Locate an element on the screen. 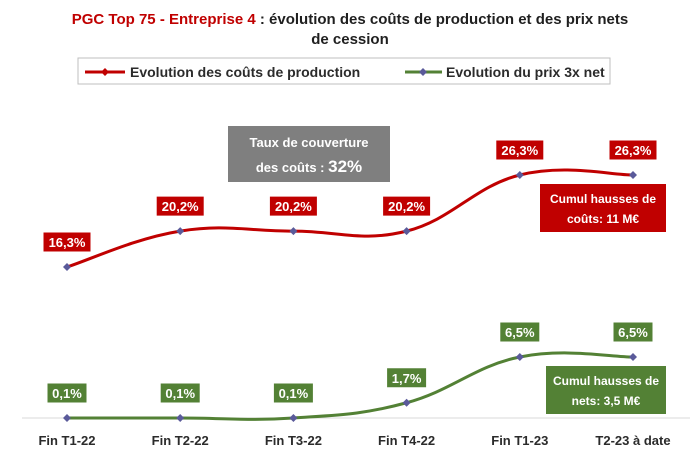 Image resolution: width=700 pixels, height=457 pixels. data-label-price-1: 0,1% is located at coordinates (180, 393).